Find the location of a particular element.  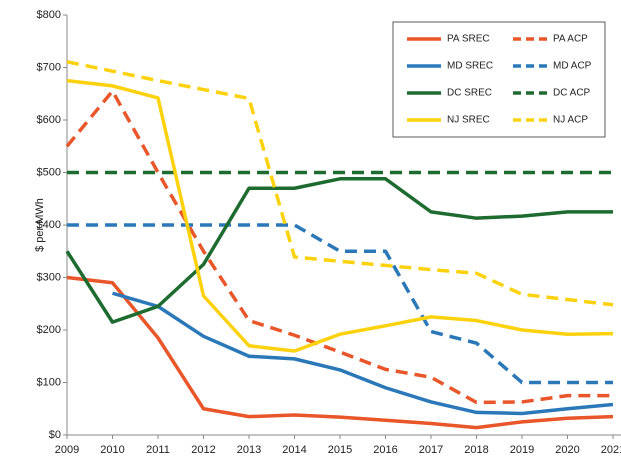

y-tick-label: $100 is located at coordinates (49, 382).